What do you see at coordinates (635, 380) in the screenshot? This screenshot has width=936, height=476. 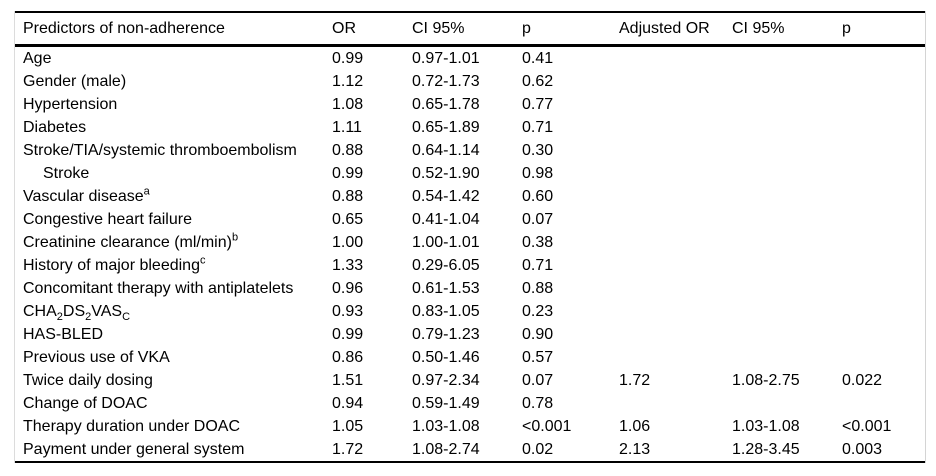 I see `cell-adj_or: 1.72` at bounding box center [635, 380].